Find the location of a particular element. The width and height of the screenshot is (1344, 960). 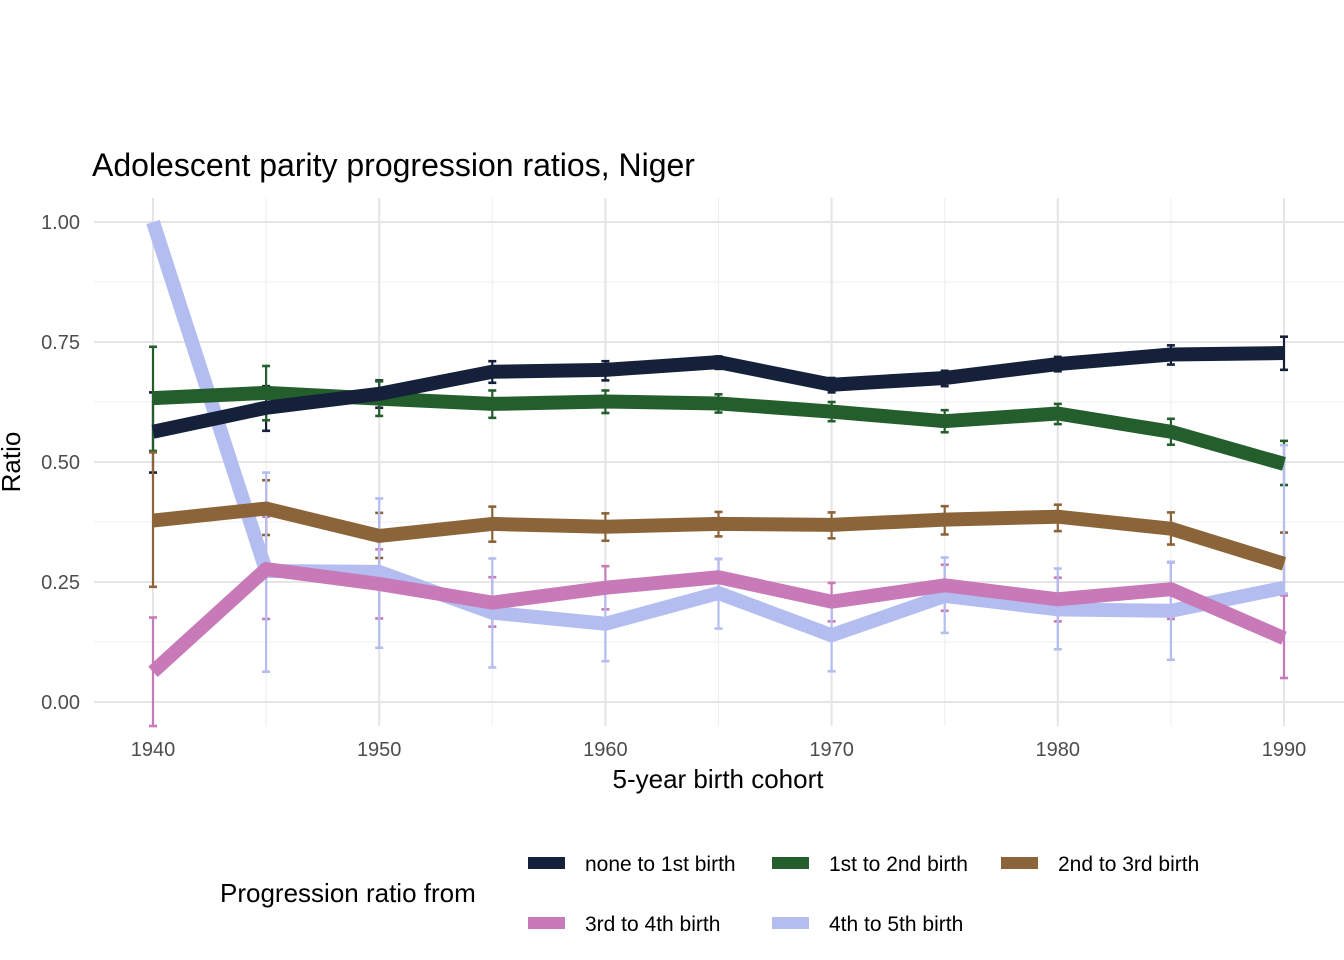

y-tick-label: 0.50 is located at coordinates (60, 463).